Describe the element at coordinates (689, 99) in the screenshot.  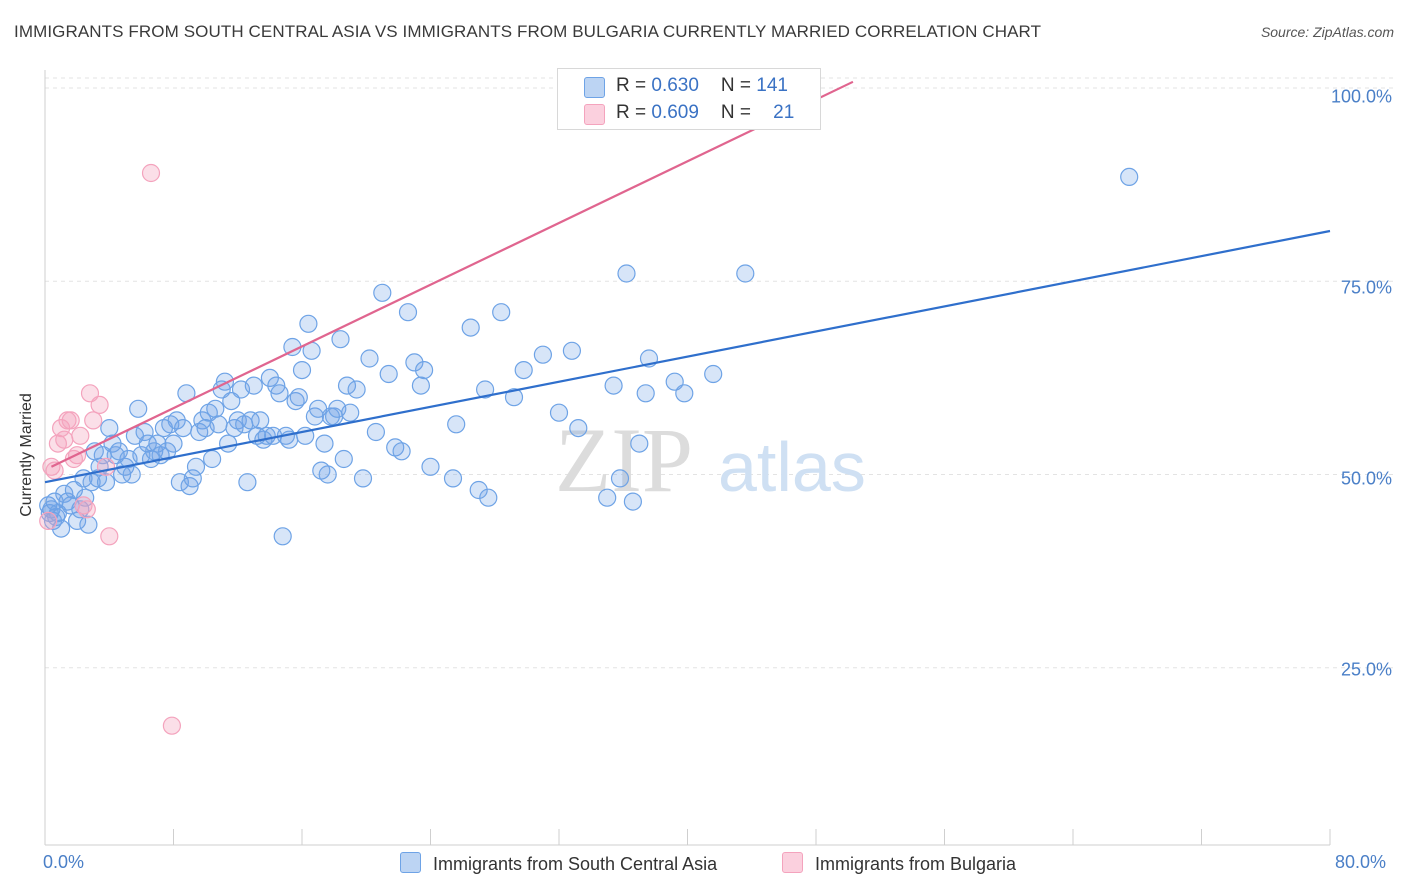
I see `stats-legend: R = 0.630 N = 141 R = 0.609 N = 21` at that location.